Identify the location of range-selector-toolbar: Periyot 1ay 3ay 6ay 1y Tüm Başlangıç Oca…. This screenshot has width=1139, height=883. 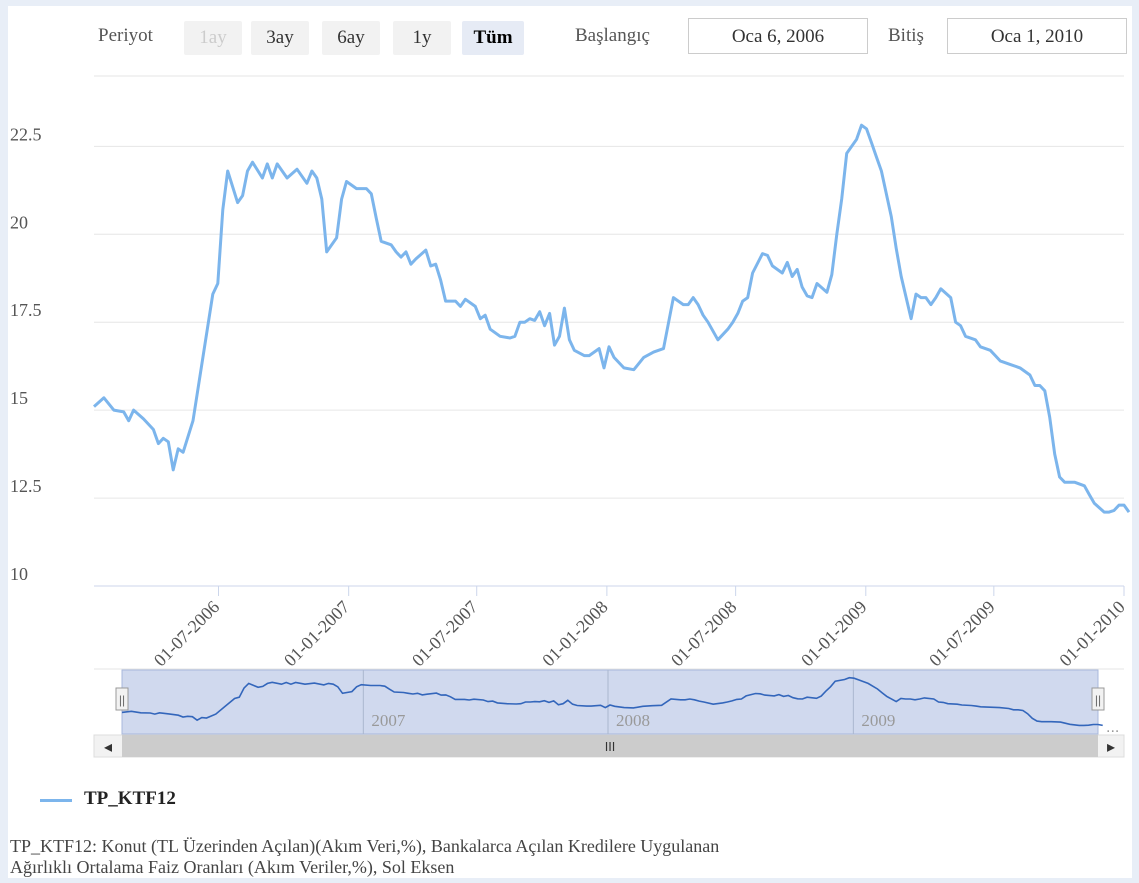
(570, 36).